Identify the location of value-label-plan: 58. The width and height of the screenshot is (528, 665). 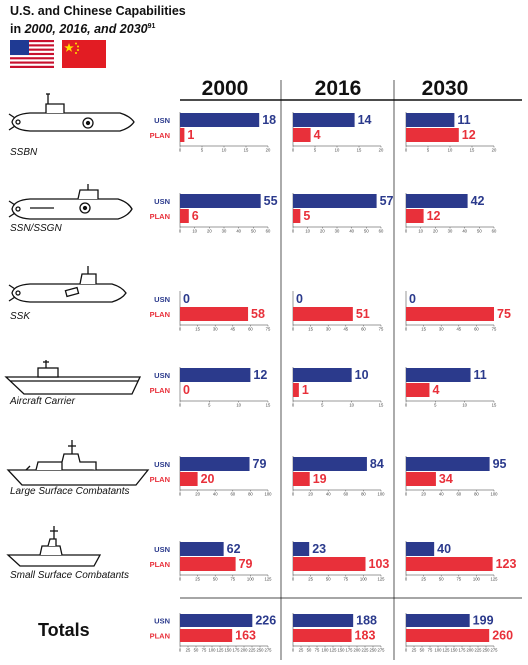
(258, 314).